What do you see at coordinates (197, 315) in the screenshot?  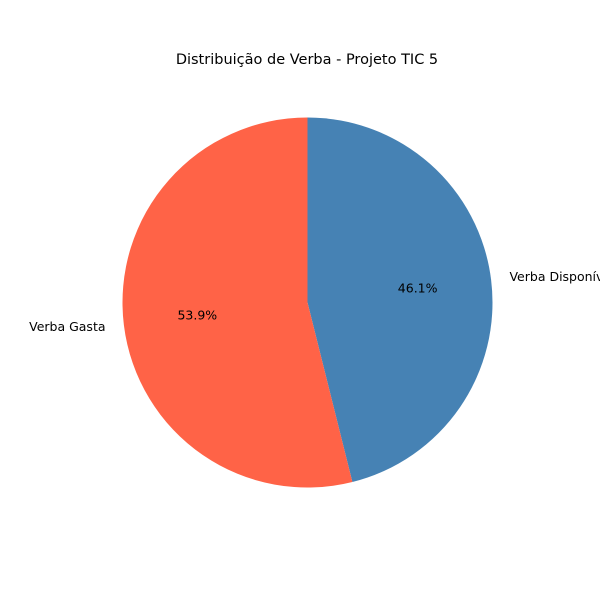 I see `slice-percent-label-1: 53.9%` at bounding box center [197, 315].